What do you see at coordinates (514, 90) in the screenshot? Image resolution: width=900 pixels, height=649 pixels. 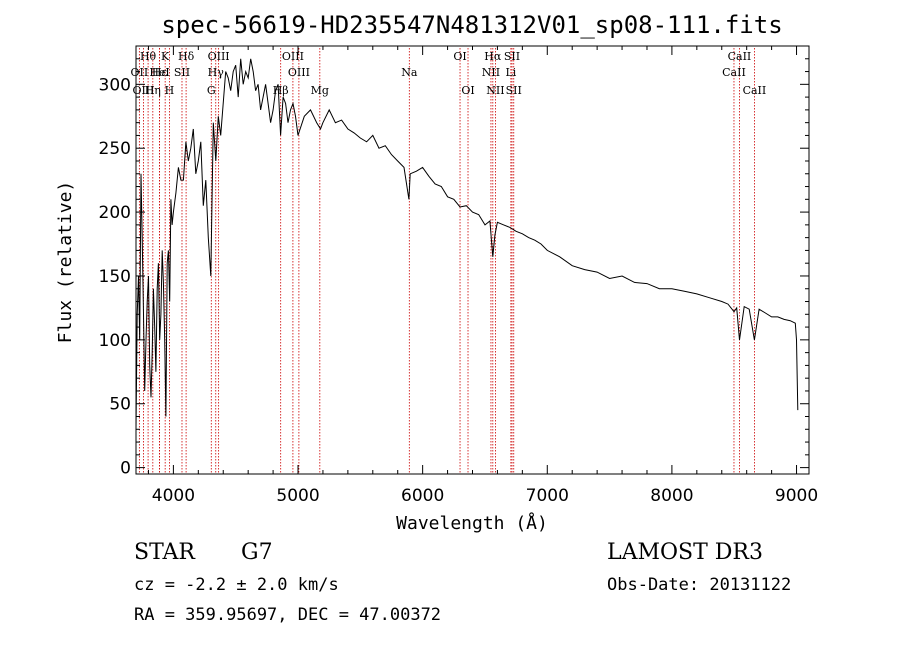 I see `line-marker-label-25: SII` at bounding box center [514, 90].